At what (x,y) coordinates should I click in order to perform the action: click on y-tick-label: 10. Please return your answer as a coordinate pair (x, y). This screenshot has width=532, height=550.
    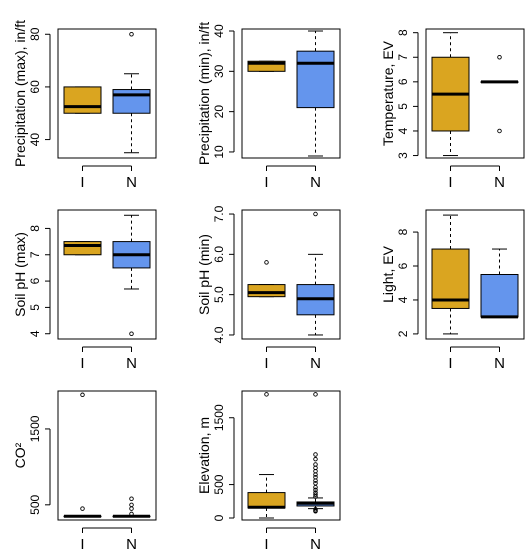
    Looking at the image, I should click on (219, 152).